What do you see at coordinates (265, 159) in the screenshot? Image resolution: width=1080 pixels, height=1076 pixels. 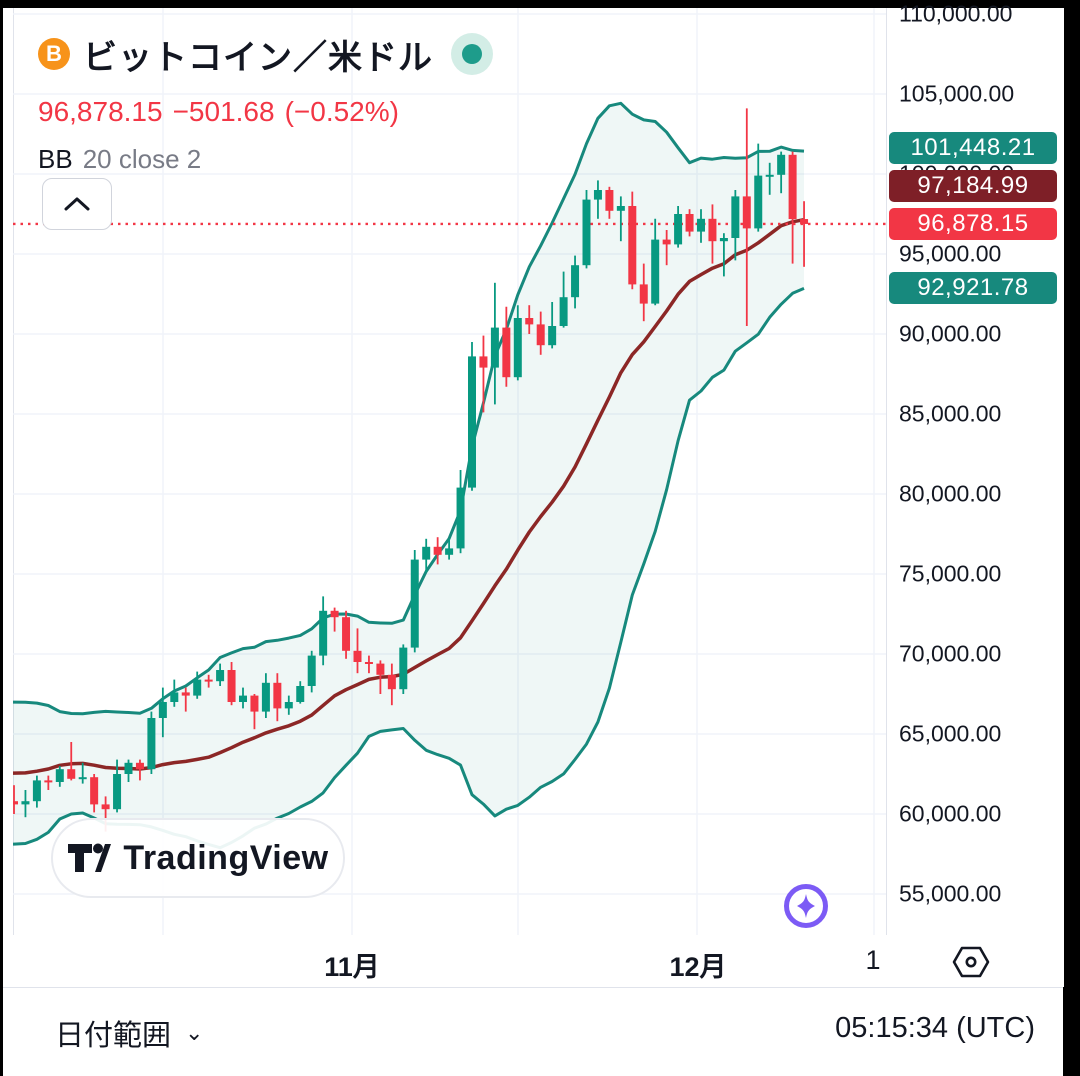 I see `indicator-legend: BB 20 close 2` at bounding box center [265, 159].